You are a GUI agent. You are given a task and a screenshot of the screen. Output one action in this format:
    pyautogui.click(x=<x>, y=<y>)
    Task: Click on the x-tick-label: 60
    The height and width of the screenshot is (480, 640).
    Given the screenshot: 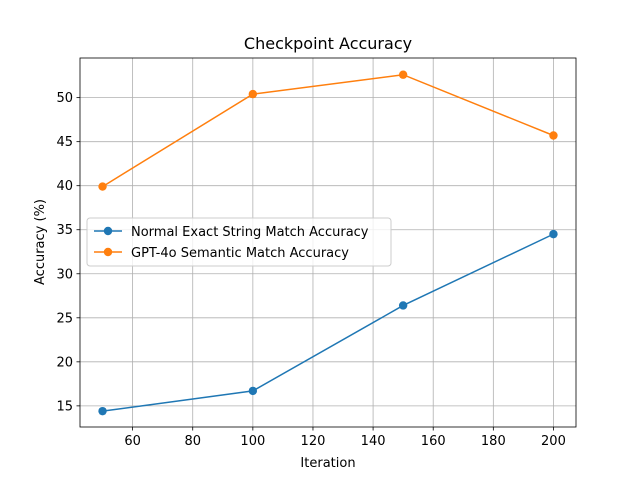 What is the action you would take?
    pyautogui.click(x=132, y=441)
    